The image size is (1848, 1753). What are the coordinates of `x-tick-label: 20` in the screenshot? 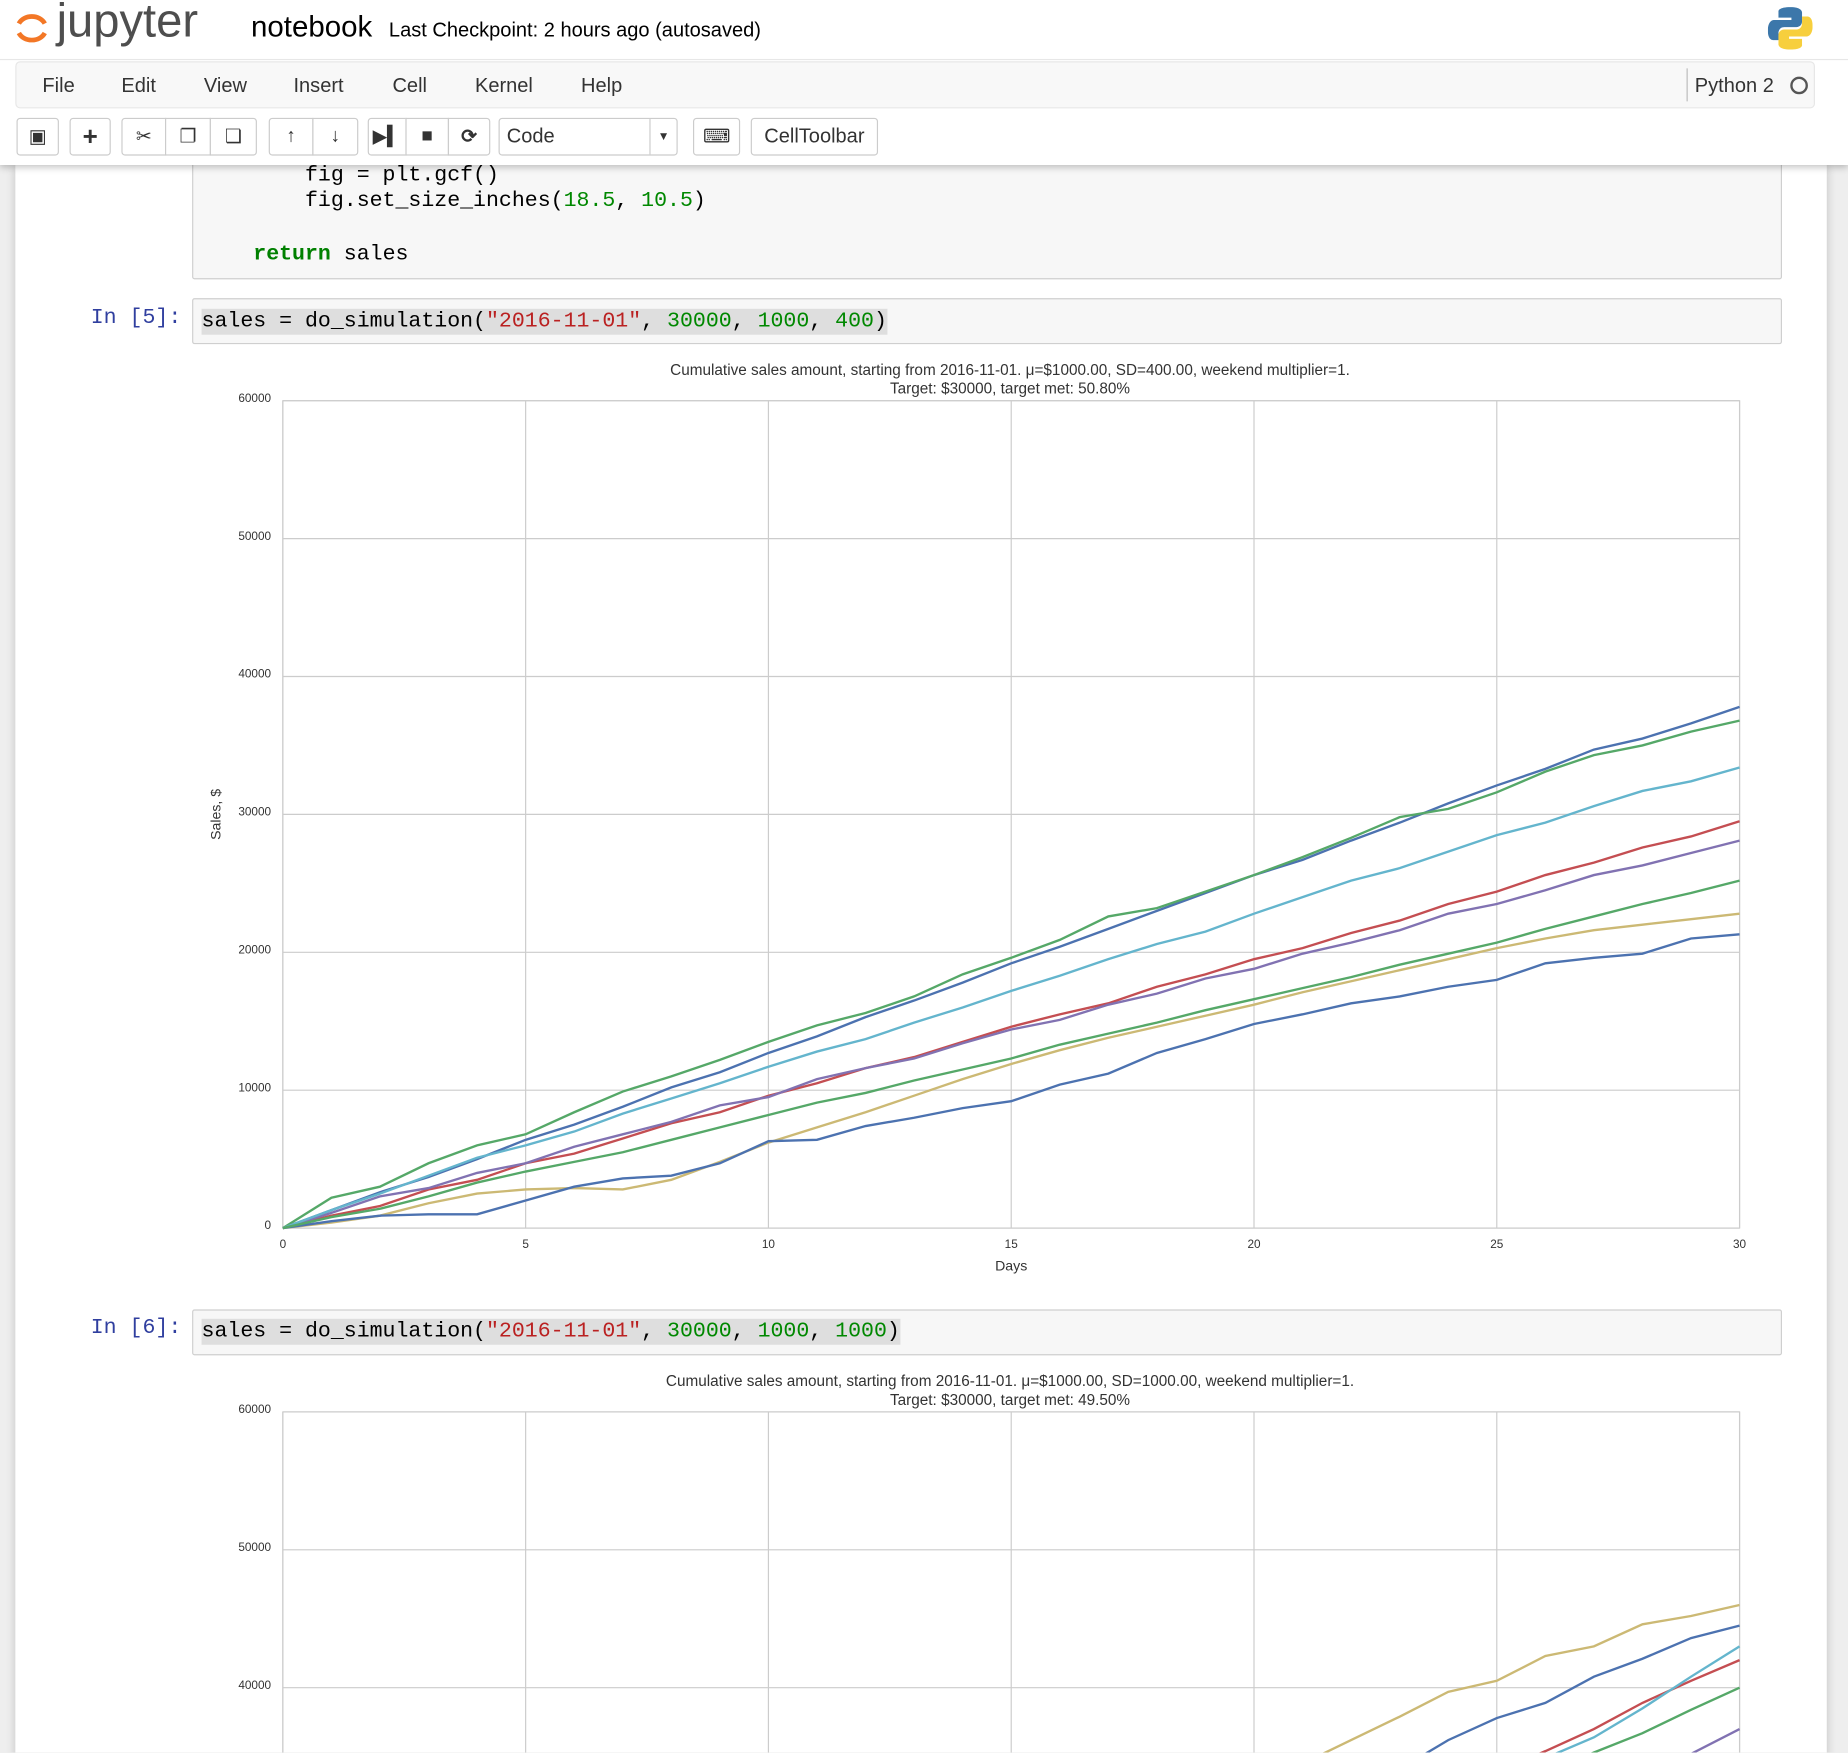 It's located at (1254, 1244).